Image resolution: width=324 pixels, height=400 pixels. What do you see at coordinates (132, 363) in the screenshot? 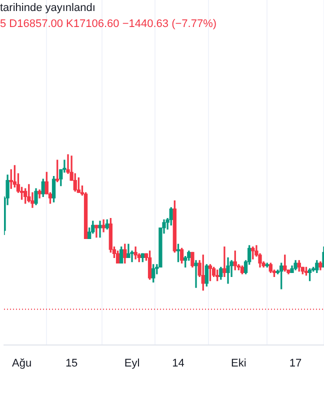
I see `x-tick-label: Eyl` at bounding box center [132, 363].